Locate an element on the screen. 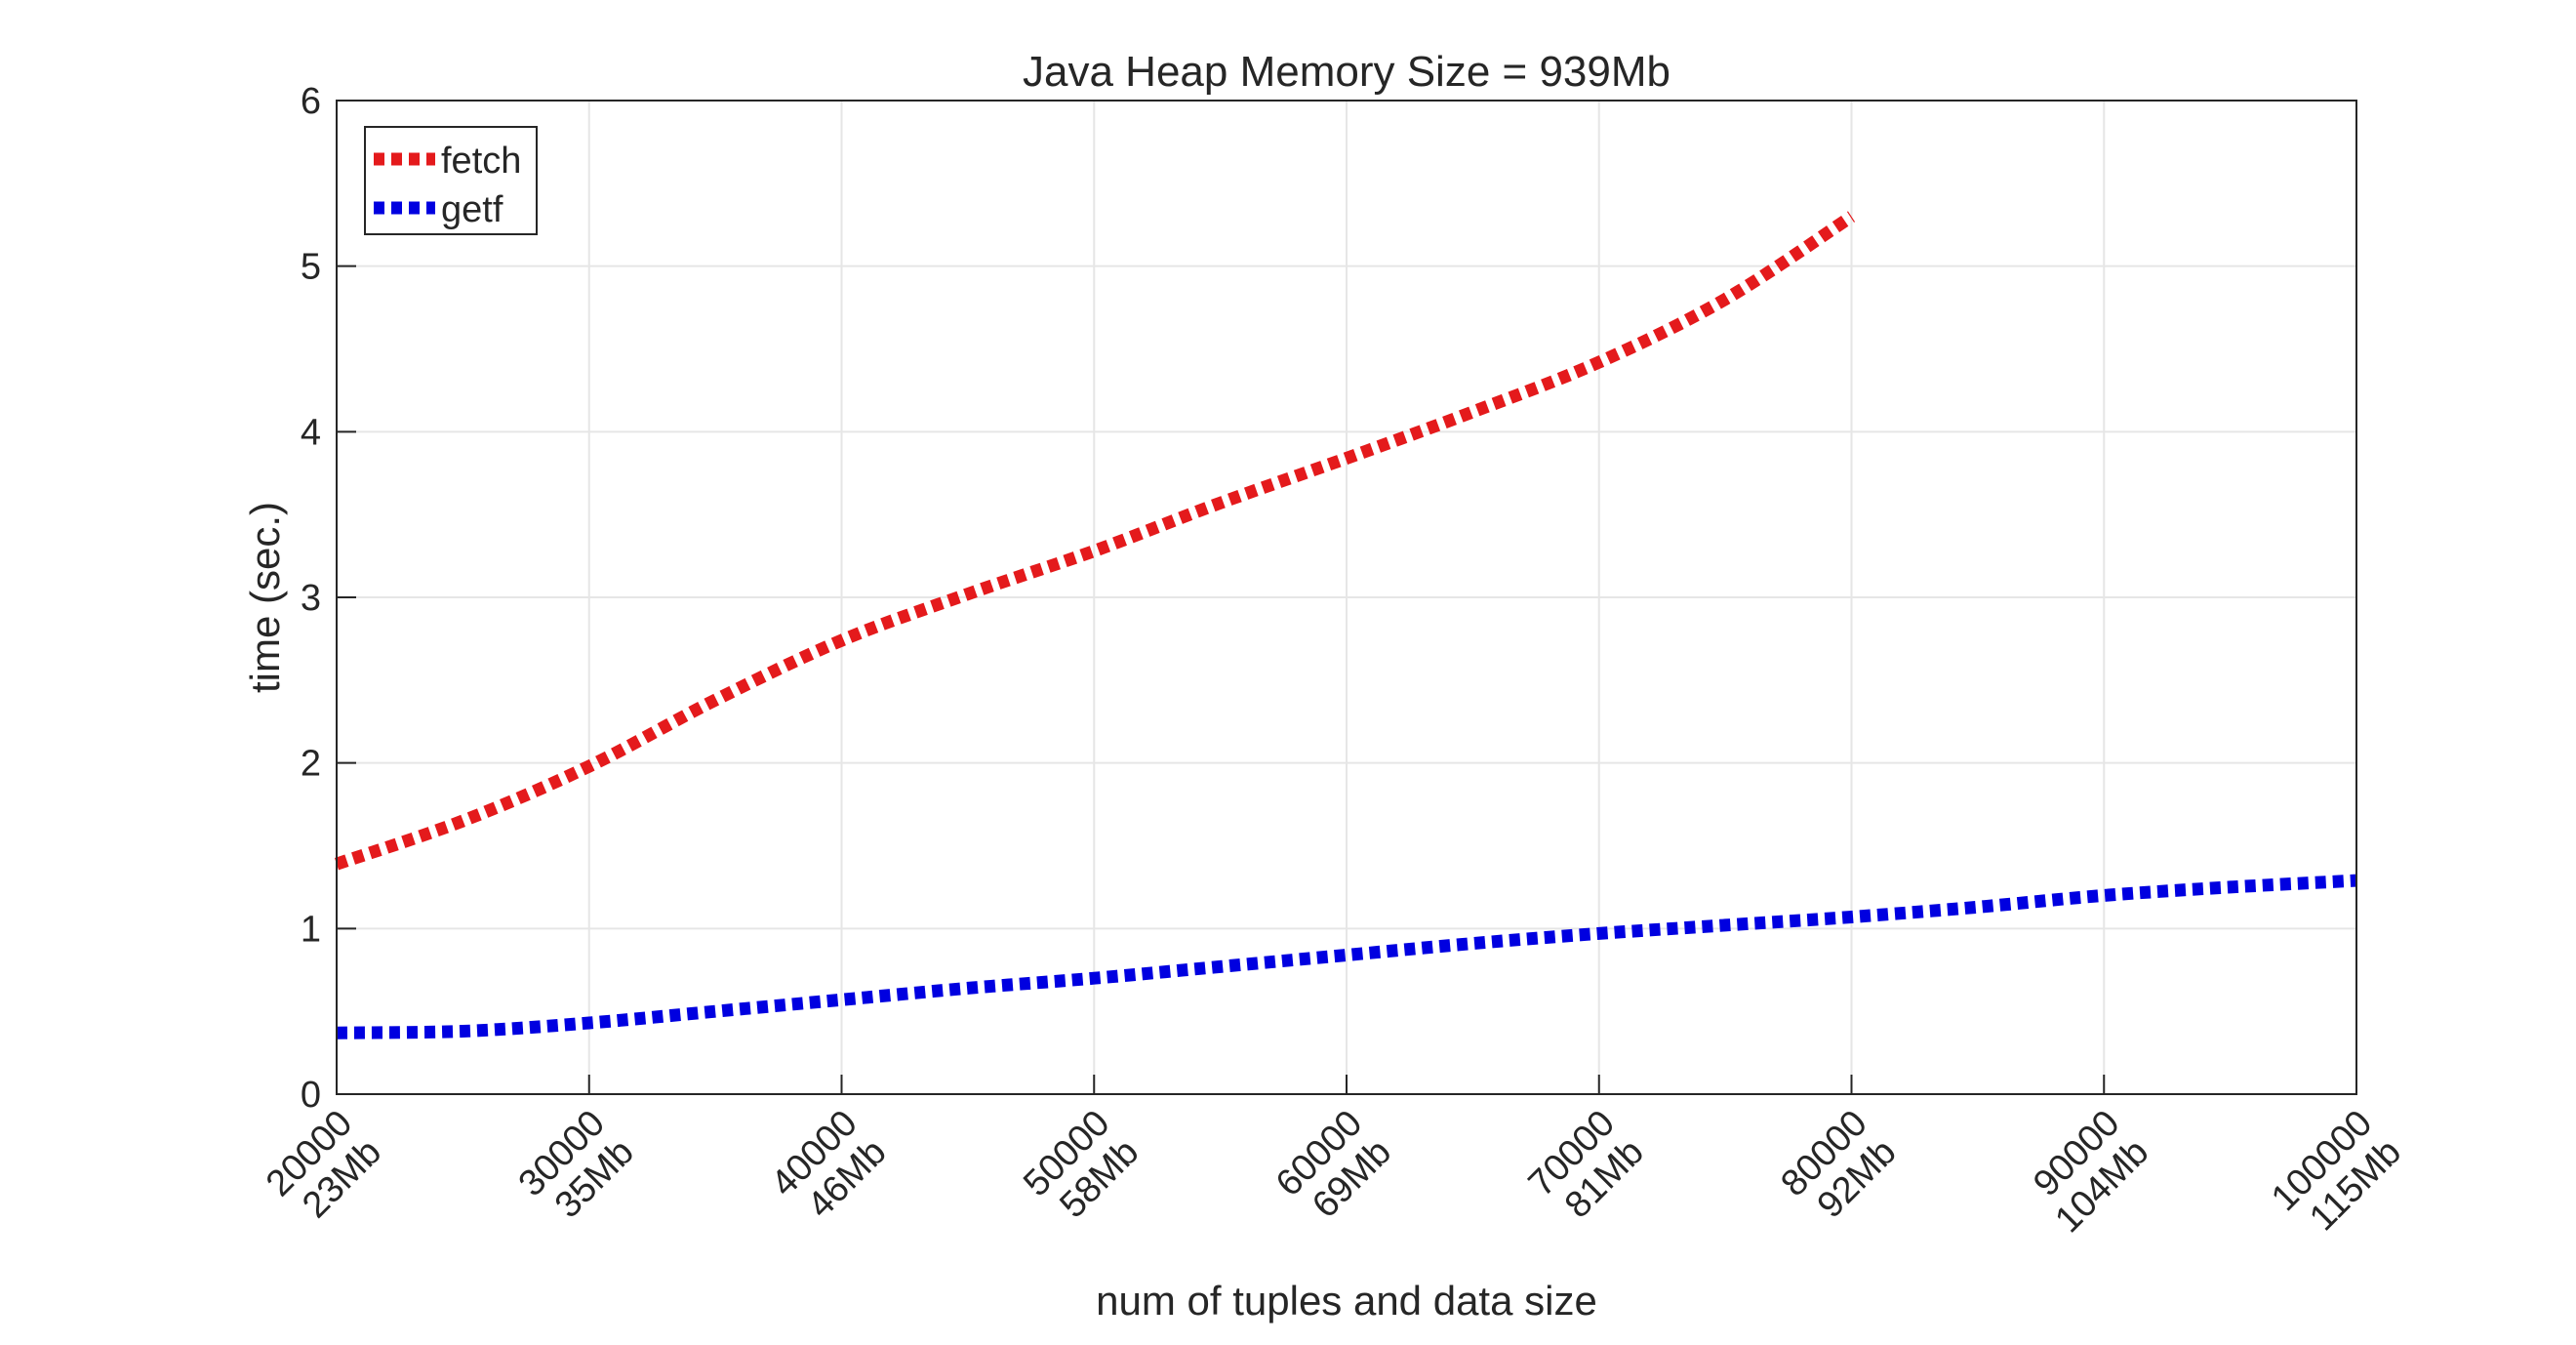  series-line-getf is located at coordinates (1346, 956).